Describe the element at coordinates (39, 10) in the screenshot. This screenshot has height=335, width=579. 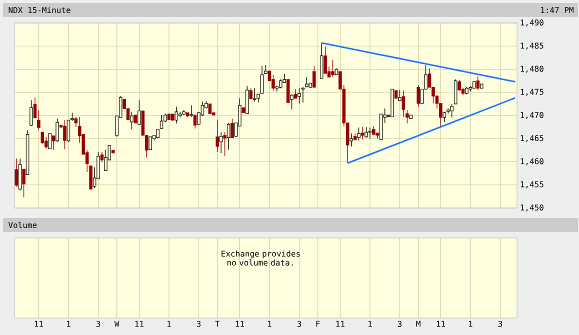
I see `chart-title: NDX 15-Minute` at that location.